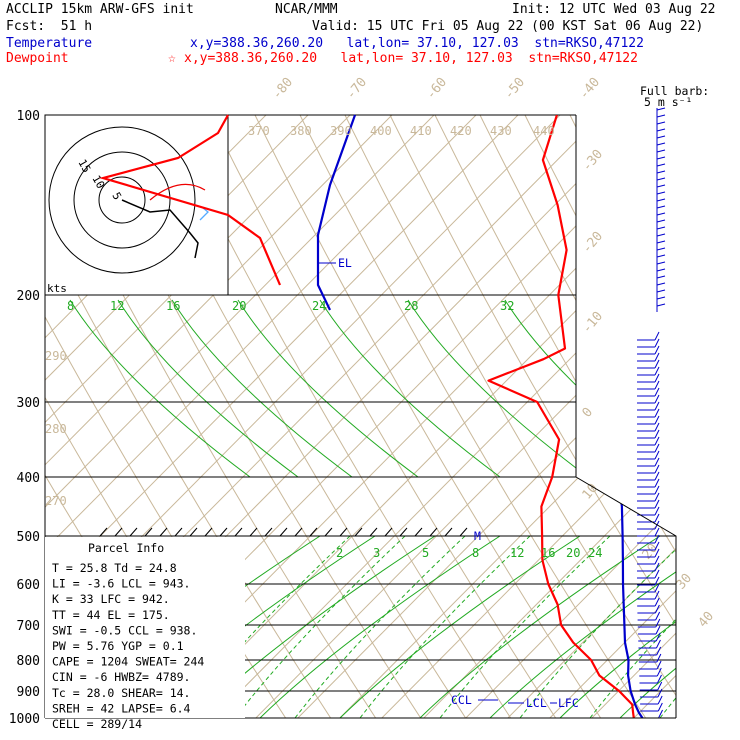 This screenshot has width=740, height=740. Describe the element at coordinates (507, 306) in the screenshot. I see `mixing-ratio-label: 32` at that location.